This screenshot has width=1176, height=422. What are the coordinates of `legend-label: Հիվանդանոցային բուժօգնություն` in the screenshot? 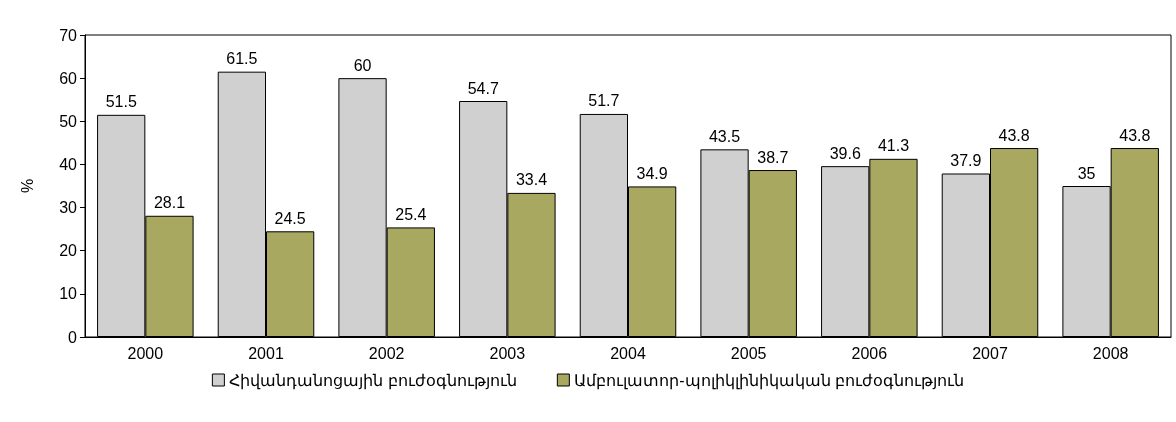 It's located at (373, 380).